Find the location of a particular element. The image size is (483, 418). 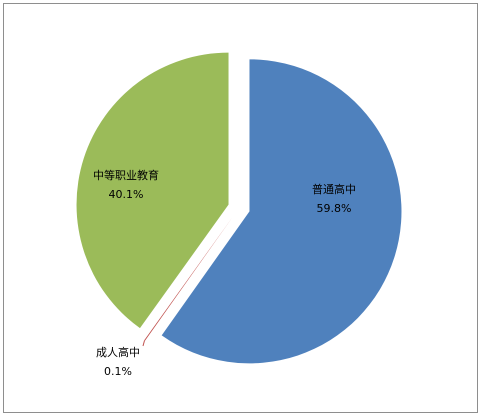

slice-label-value-2: 40.1% is located at coordinates (126, 194).